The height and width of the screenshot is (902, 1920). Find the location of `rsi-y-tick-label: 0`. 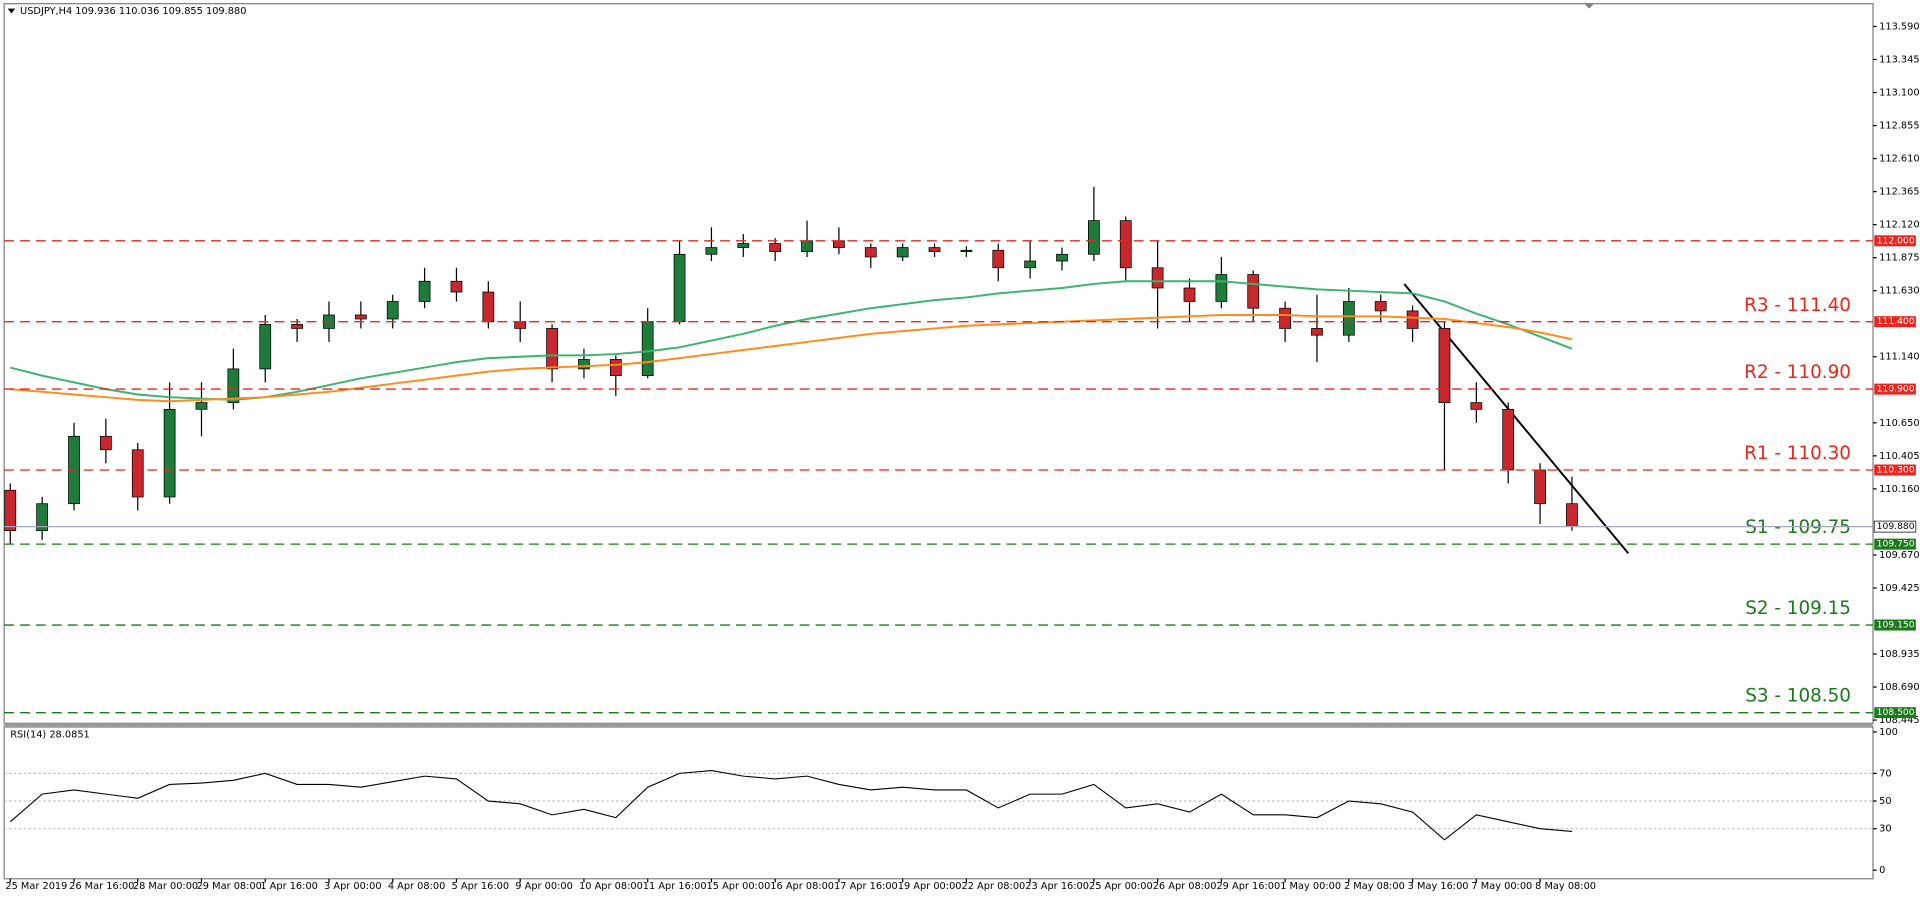

rsi-y-tick-label: 0 is located at coordinates (1882, 870).